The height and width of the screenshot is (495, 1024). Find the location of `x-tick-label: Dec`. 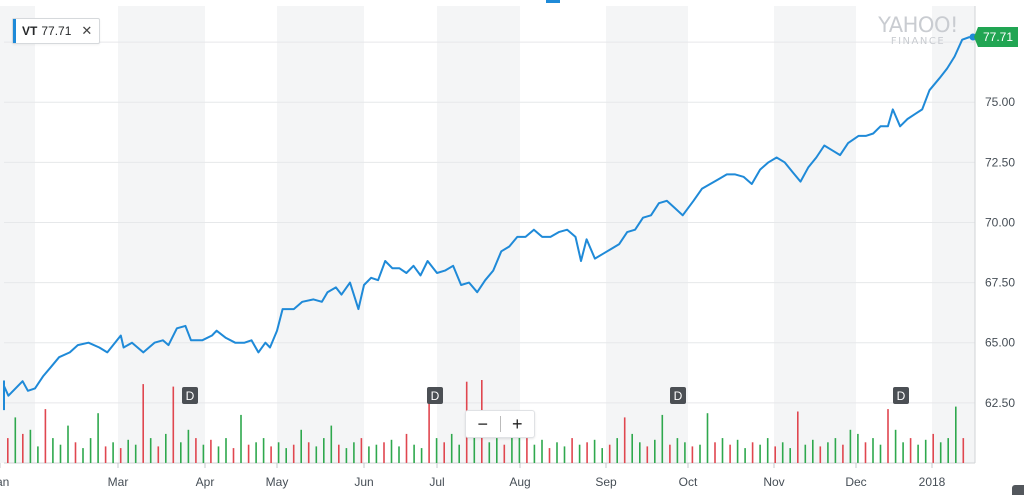

x-tick-label: Dec is located at coordinates (855, 482).